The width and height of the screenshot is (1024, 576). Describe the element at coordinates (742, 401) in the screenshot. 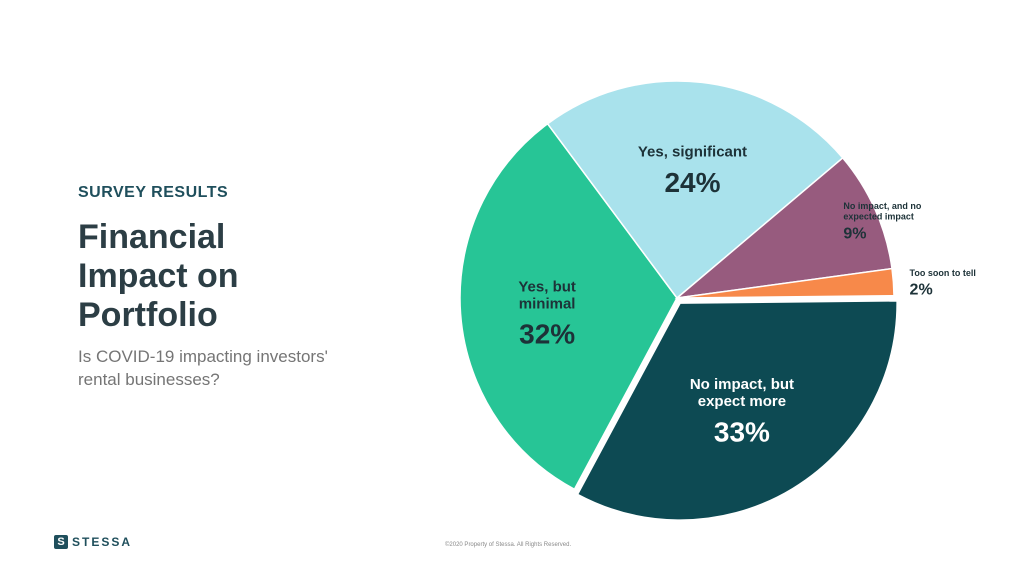

I see `slice-category-0-line-1: expect more` at that location.